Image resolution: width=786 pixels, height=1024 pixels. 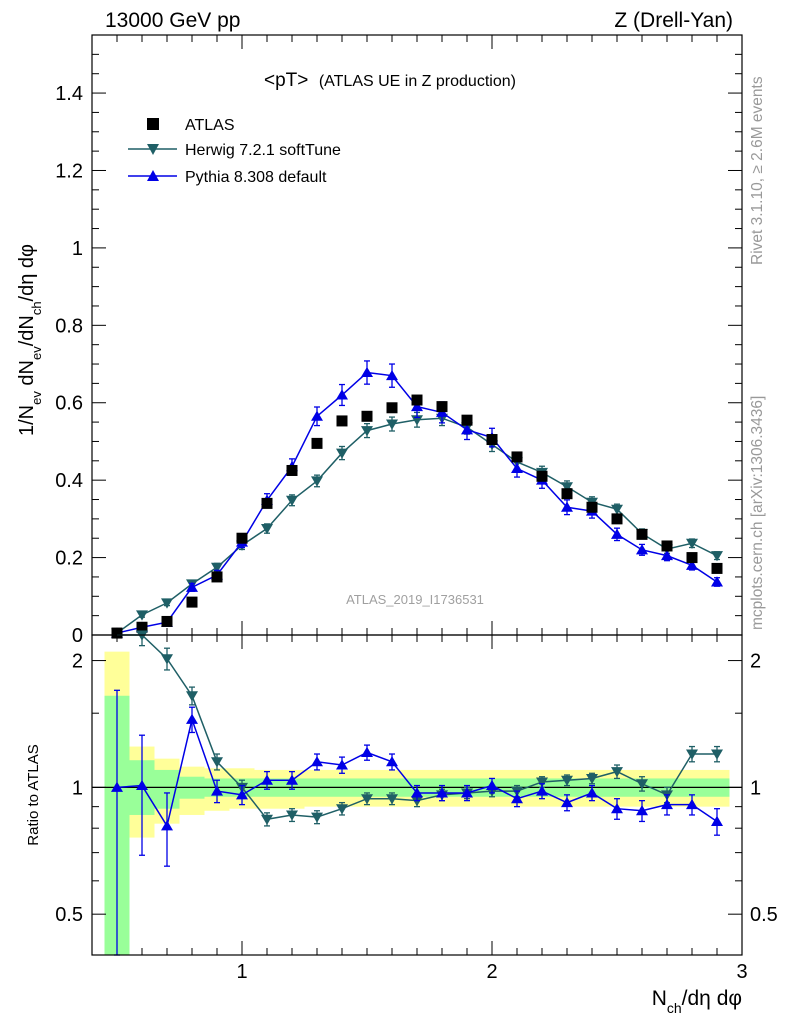 What do you see at coordinates (757, 513) in the screenshot?
I see `mcplots-label: mcplots.cern.ch [arXiv:1306.3436]` at bounding box center [757, 513].